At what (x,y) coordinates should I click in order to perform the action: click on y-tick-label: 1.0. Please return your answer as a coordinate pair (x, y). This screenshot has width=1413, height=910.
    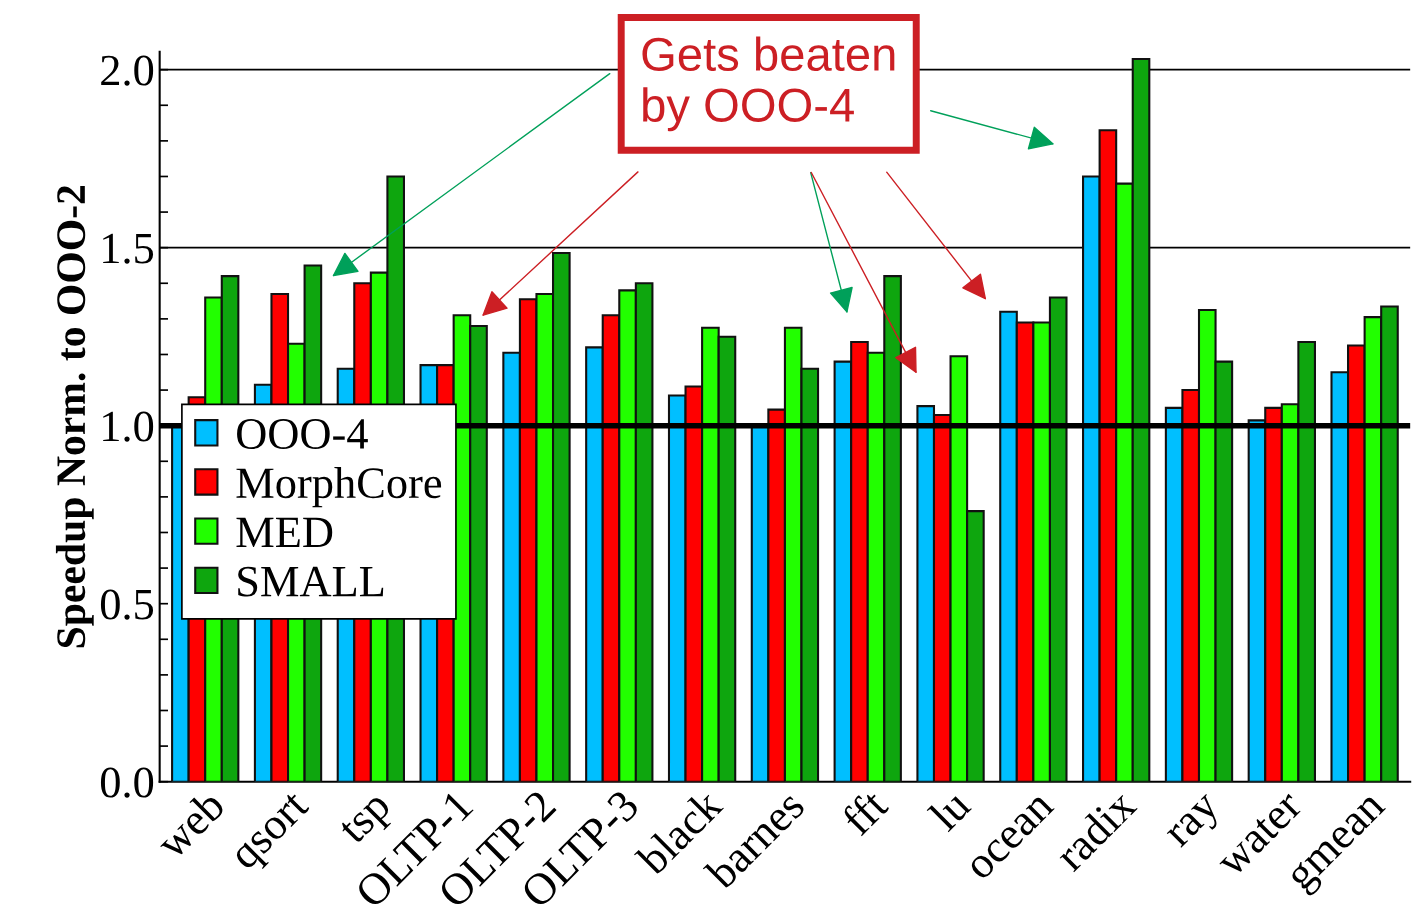
    Looking at the image, I should click on (128, 426).